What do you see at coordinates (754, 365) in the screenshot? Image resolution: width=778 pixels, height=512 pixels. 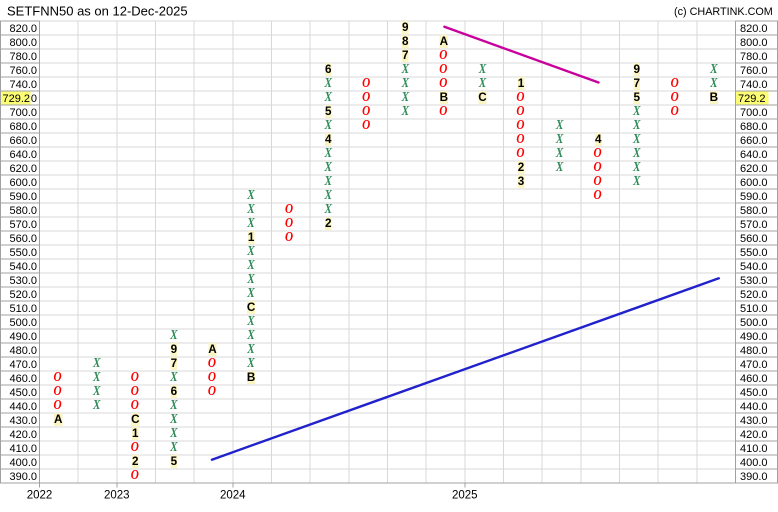 I see `svg-text: 470.0` at bounding box center [754, 365].